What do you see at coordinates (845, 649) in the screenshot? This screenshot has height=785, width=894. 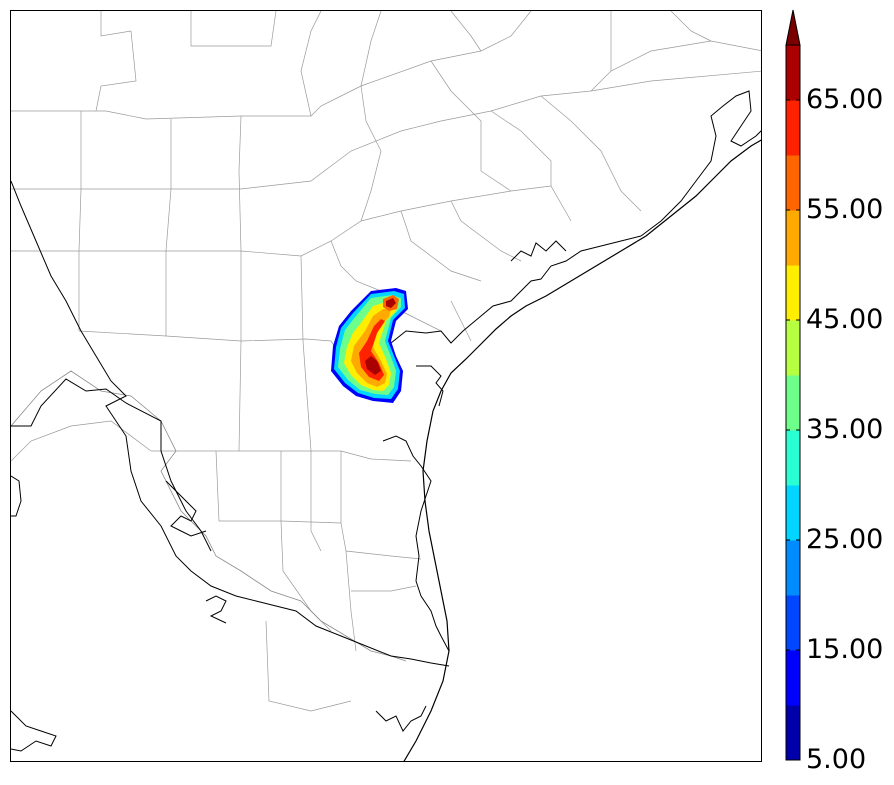 I see `colorbar-tick-label: 15.00` at bounding box center [845, 649].